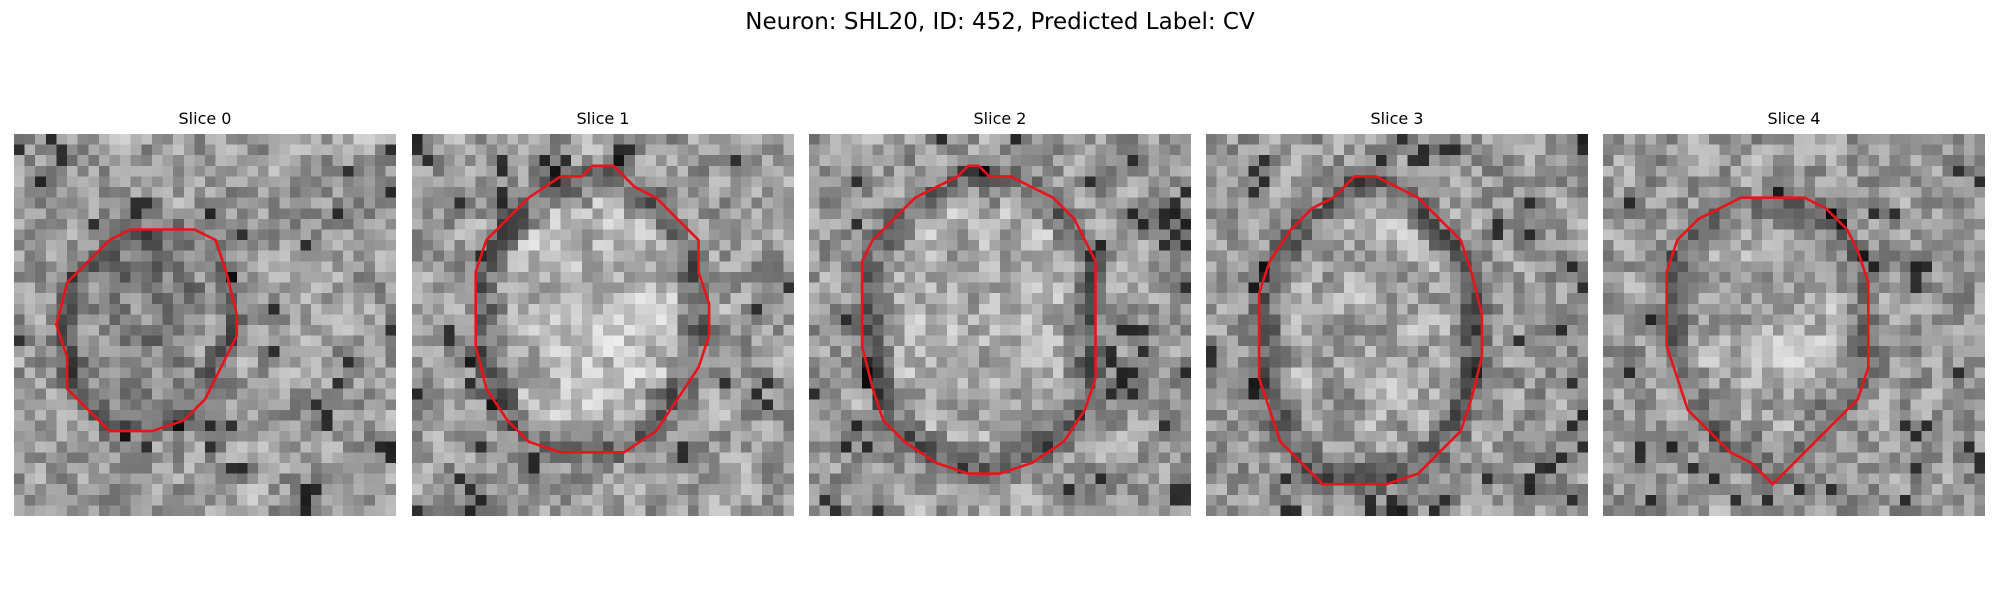  I want to click on slice-panel-4: Slice 4, so click(1794, 312).